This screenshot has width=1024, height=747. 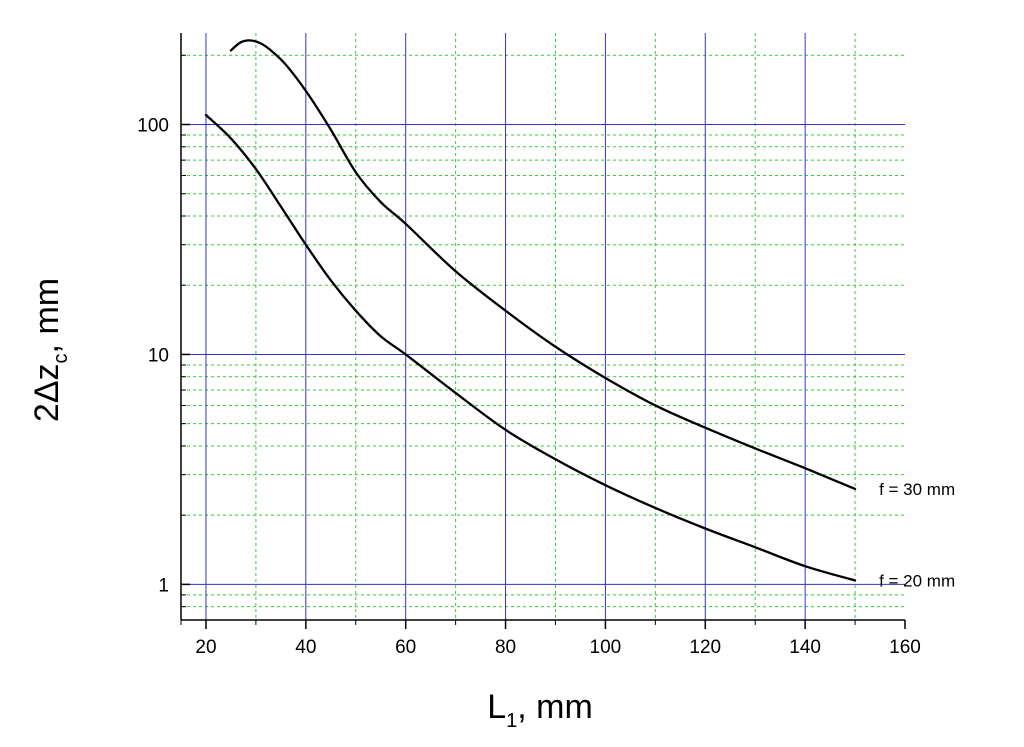 What do you see at coordinates (705, 647) in the screenshot?
I see `x-tick-label: 120` at bounding box center [705, 647].